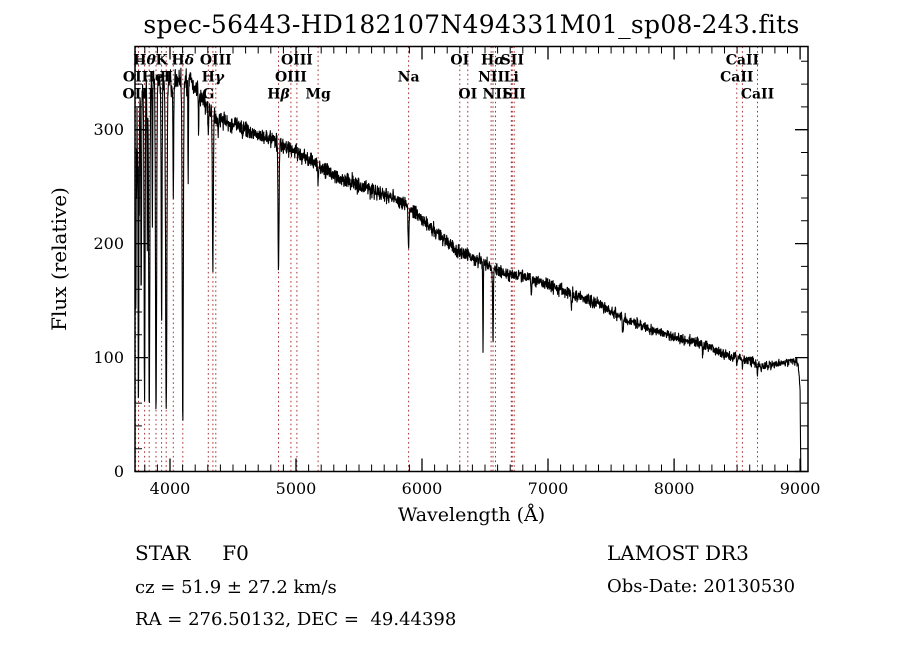 The image size is (900, 649). I want to click on line-label: Hγ, so click(213, 78).